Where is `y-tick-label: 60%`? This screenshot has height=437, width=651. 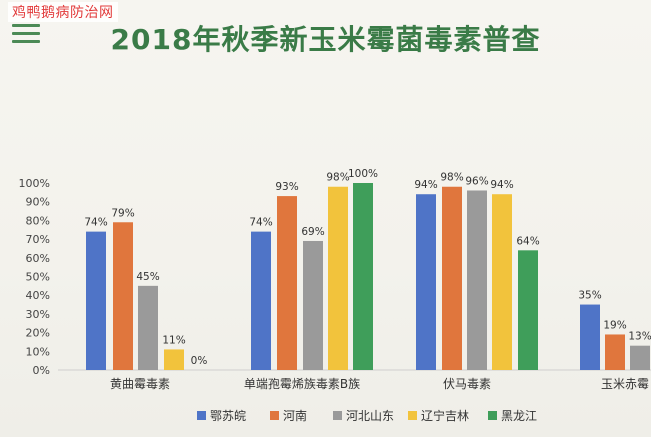 y-tick-label: 60% is located at coordinates (38, 258).